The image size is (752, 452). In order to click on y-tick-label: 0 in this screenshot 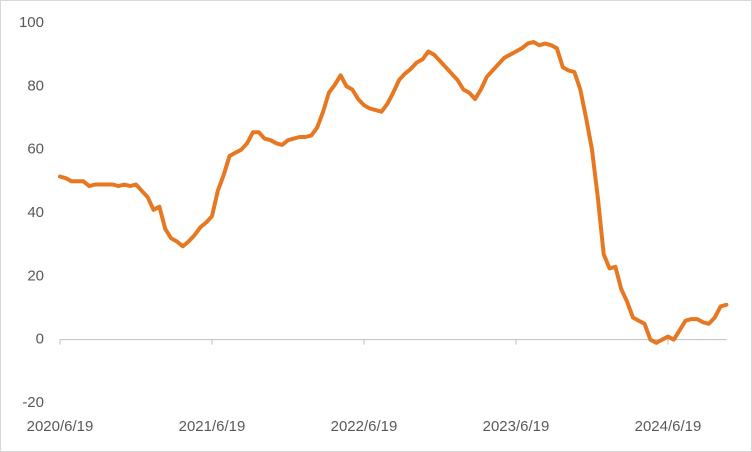, I will do `click(40, 339)`.